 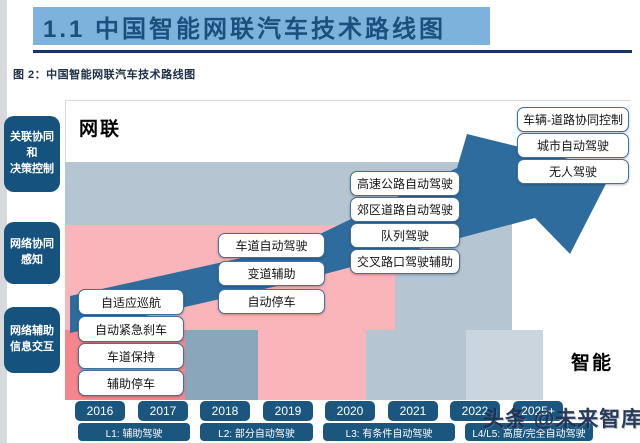 I want to click on sidebar-item-network-info-exchange: 网络辅助 信息交互, so click(x=32, y=340).